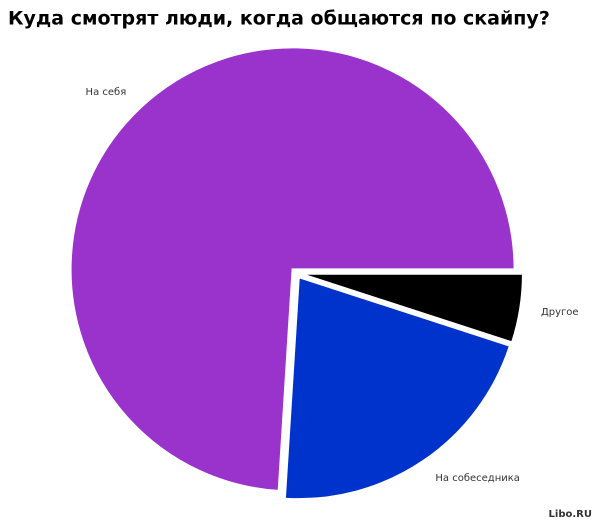  What do you see at coordinates (477, 478) in the screenshot?
I see `slice-label: На собеседника` at bounding box center [477, 478].